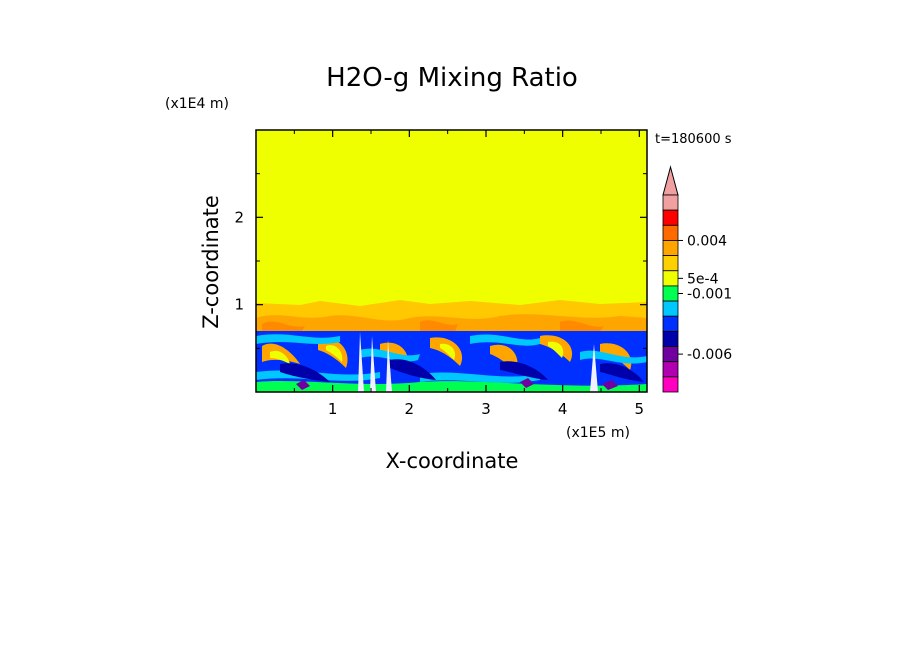 The height and width of the screenshot is (654, 904). What do you see at coordinates (433, 327) in the screenshot?
I see `transition-deep-orange-patch` at bounding box center [433, 327].